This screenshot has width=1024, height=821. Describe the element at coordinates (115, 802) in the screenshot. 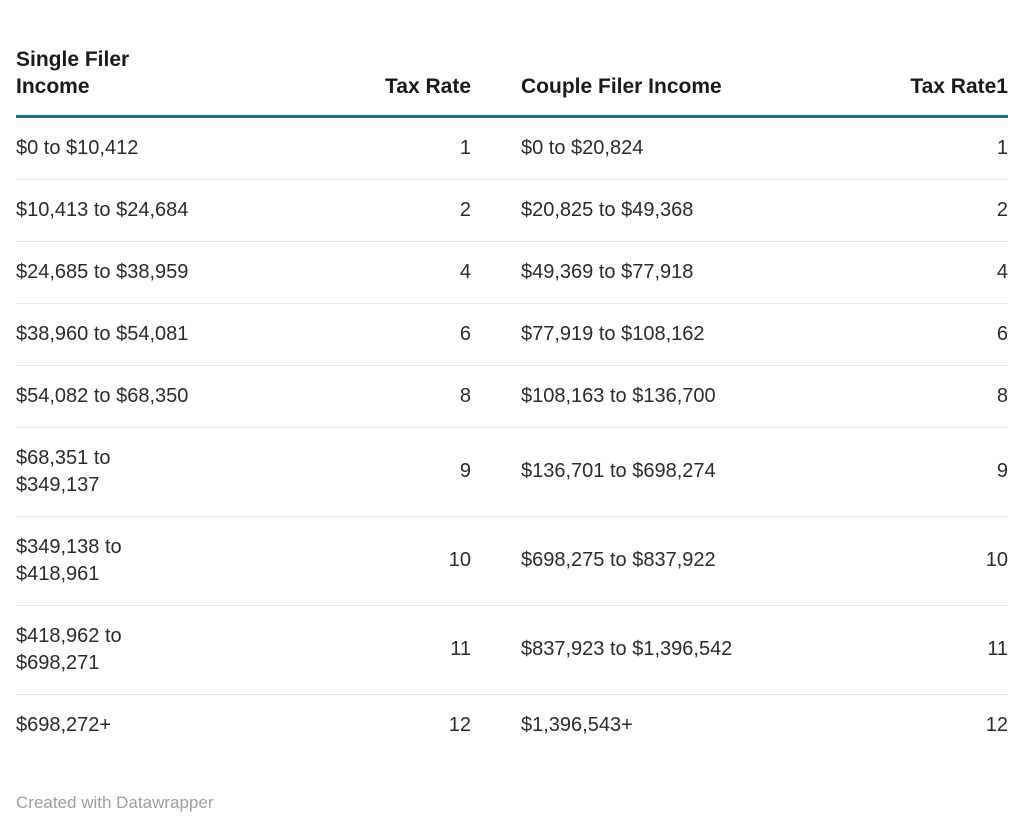

I see `datawrapper-attribution: Created with Datawrapper` at that location.